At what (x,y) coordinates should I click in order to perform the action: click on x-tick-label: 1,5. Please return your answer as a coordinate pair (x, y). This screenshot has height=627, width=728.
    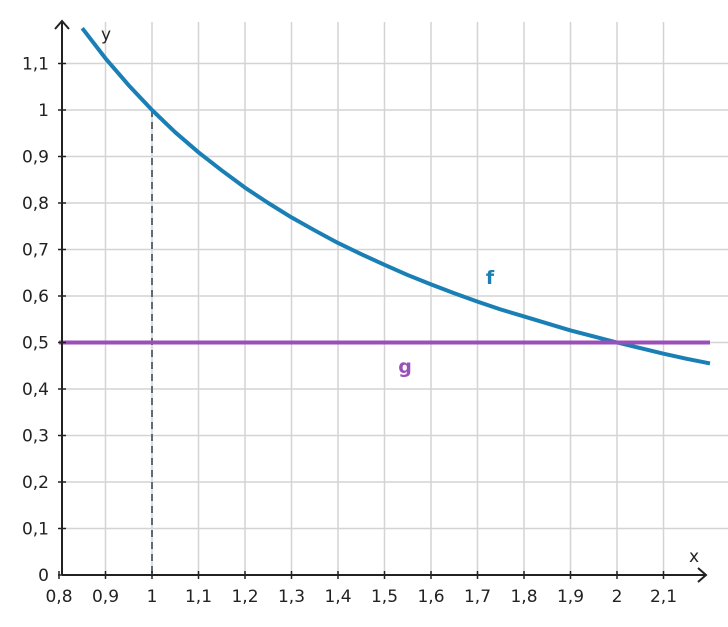
    Looking at the image, I should click on (384, 597).